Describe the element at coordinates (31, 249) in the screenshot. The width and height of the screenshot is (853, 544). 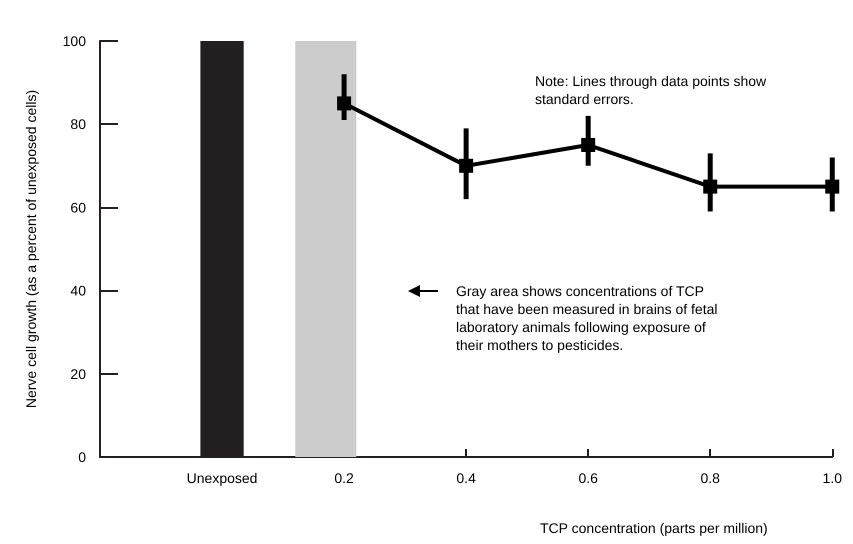
I see `y-axis-title: Nerve cell growth (as a percent of unexposed cells)` at that location.